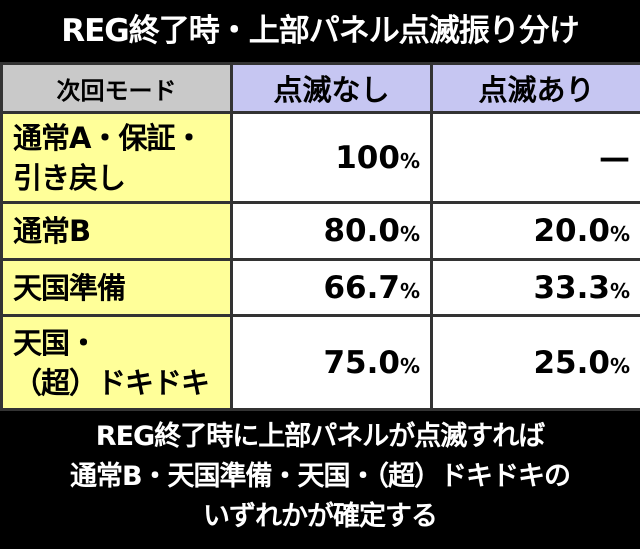 The width and height of the screenshot is (640, 549). Describe the element at coordinates (320, 516) in the screenshot. I see `footer-line: いずれかが確定する` at that location.